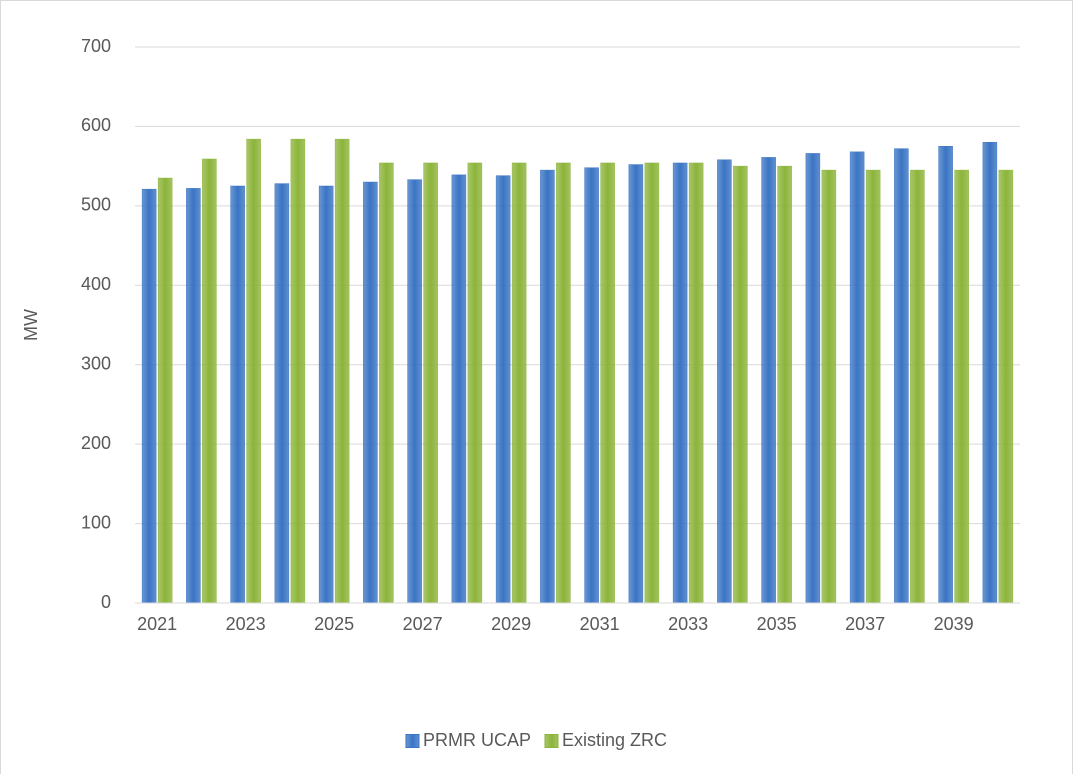  Describe the element at coordinates (334, 624) in the screenshot. I see `x-tick-label: 2025` at that location.